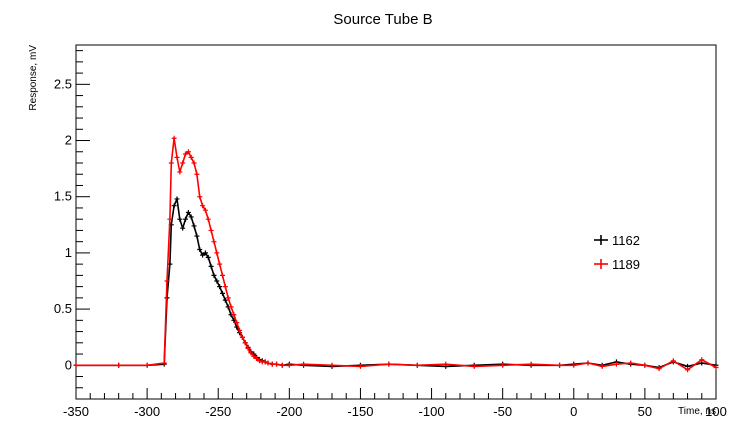 The image size is (733, 432). I want to click on x-tick-label: -150, so click(360, 411).